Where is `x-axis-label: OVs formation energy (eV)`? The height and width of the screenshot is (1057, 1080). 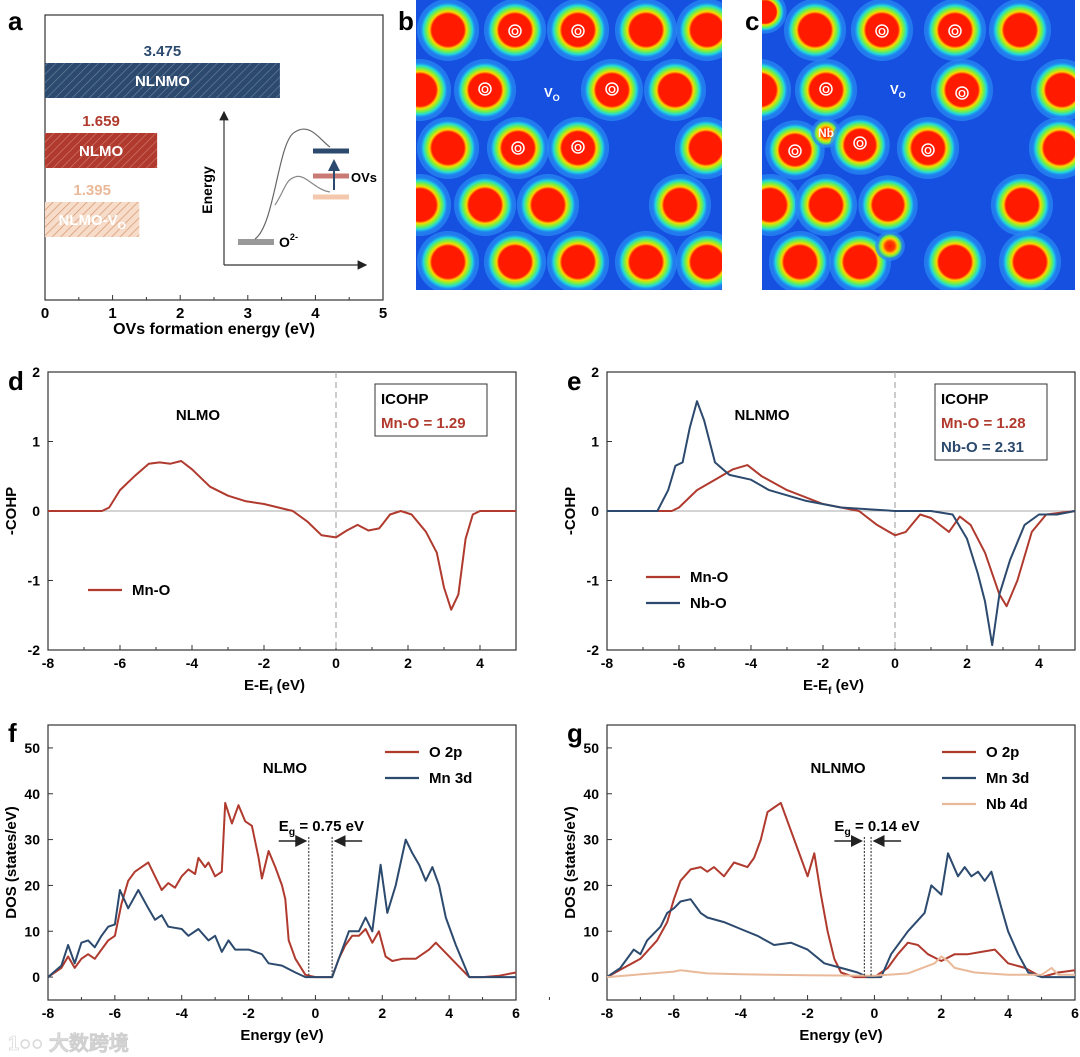 x-axis-label: OVs formation energy (eV) is located at coordinates (214, 329).